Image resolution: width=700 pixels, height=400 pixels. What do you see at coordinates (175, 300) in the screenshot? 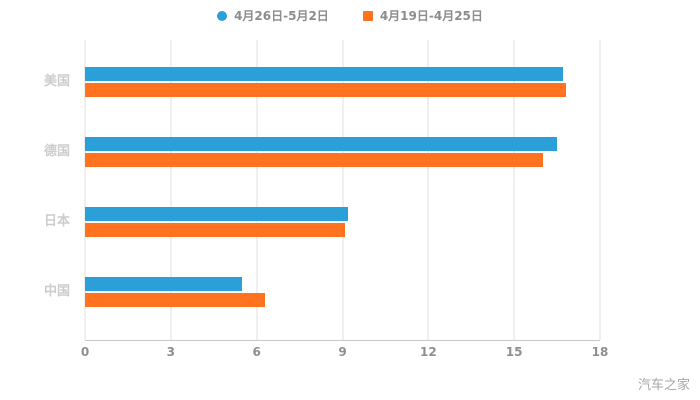
I see `bar-中国-4月19日-4月25日` at bounding box center [175, 300].